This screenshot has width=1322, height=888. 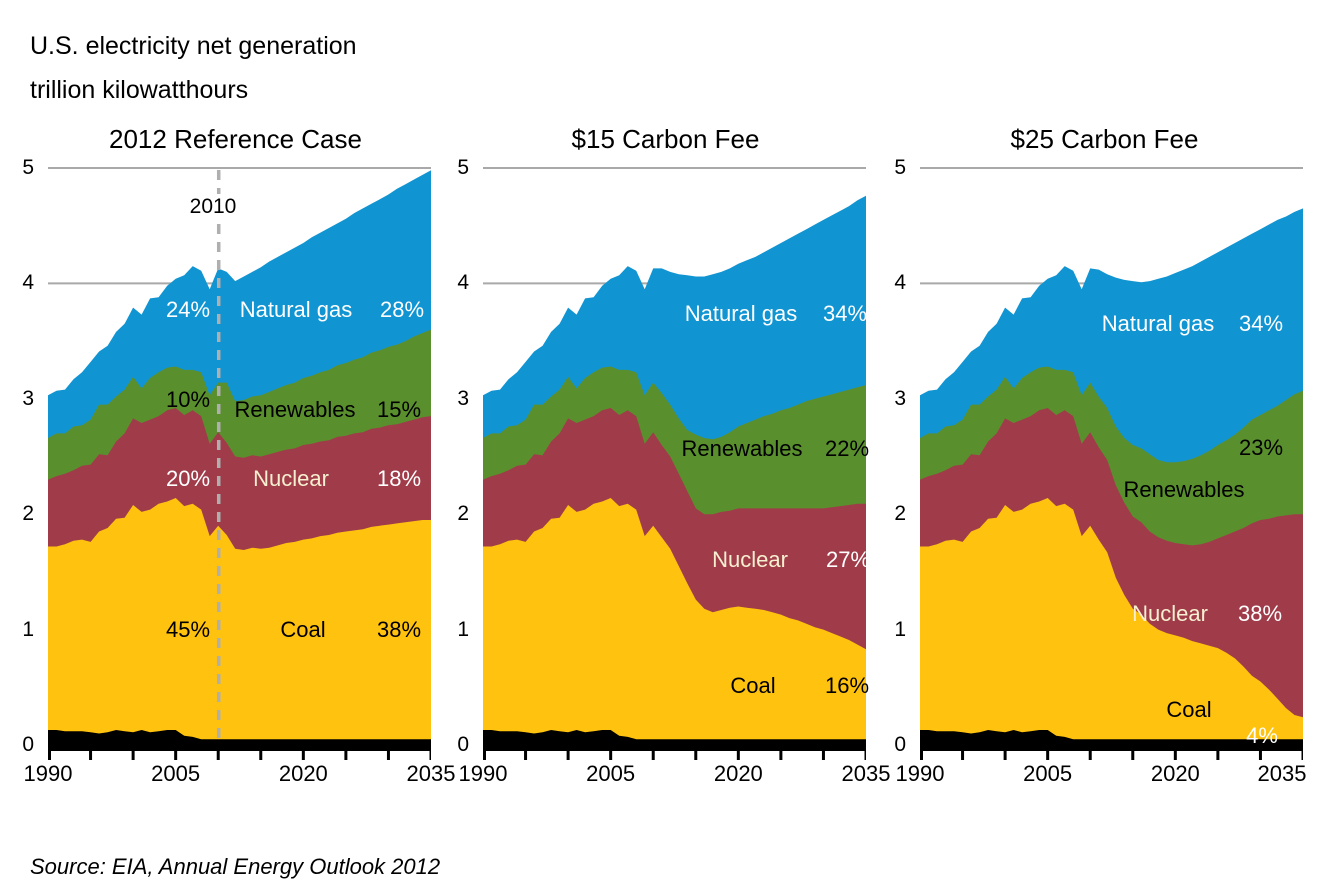 What do you see at coordinates (753, 685) in the screenshot?
I see `fee15-coal-label: Coal` at bounding box center [753, 685].